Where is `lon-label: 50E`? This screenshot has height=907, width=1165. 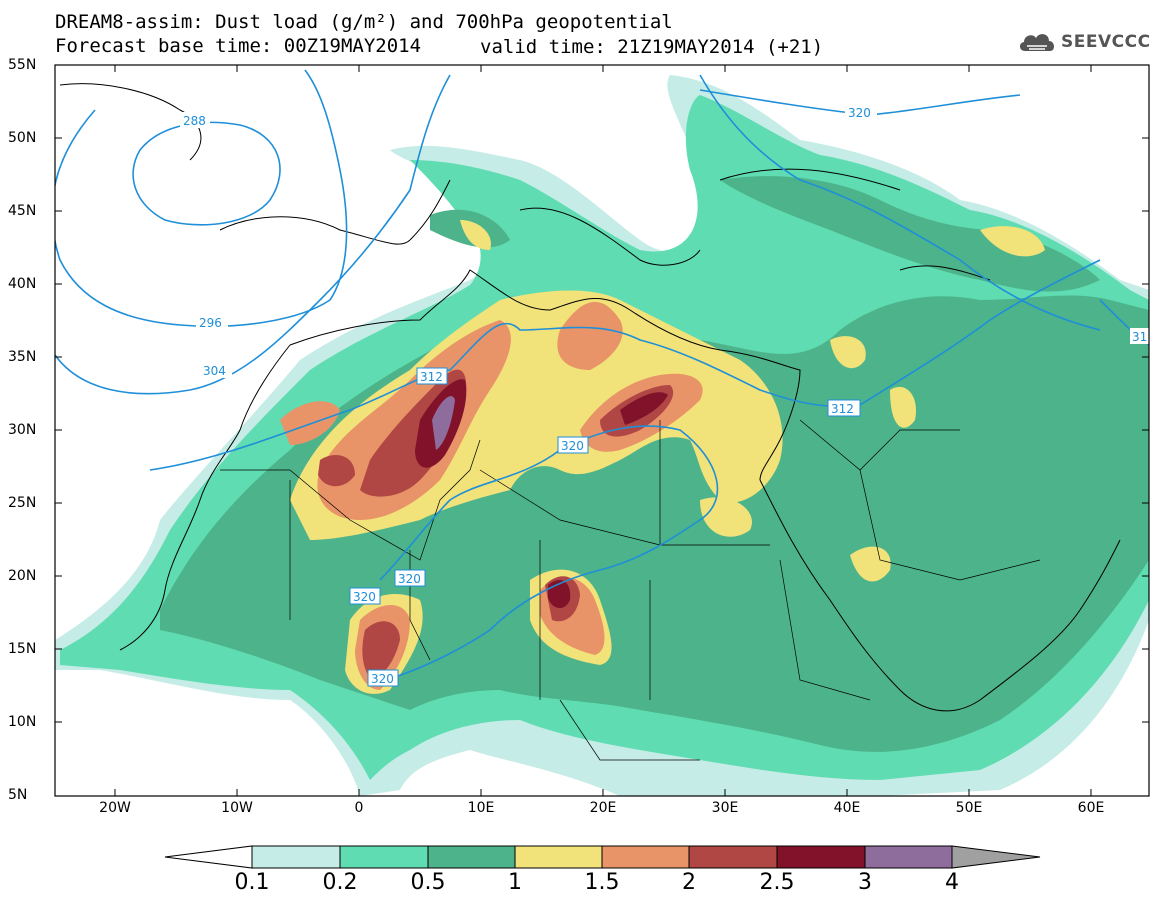
lon-label: 50E is located at coordinates (969, 808).